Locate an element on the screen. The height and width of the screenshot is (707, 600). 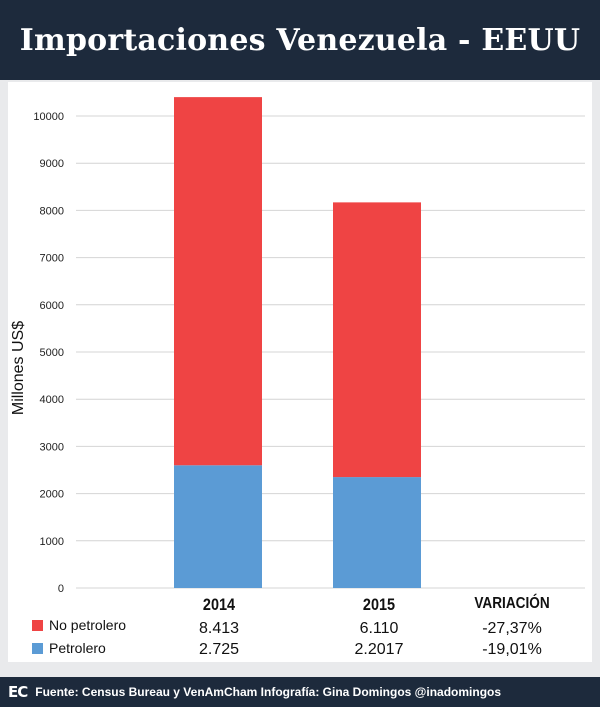
header-bar: Importaciones Venezuela - EEUU is located at coordinates (300, 40).